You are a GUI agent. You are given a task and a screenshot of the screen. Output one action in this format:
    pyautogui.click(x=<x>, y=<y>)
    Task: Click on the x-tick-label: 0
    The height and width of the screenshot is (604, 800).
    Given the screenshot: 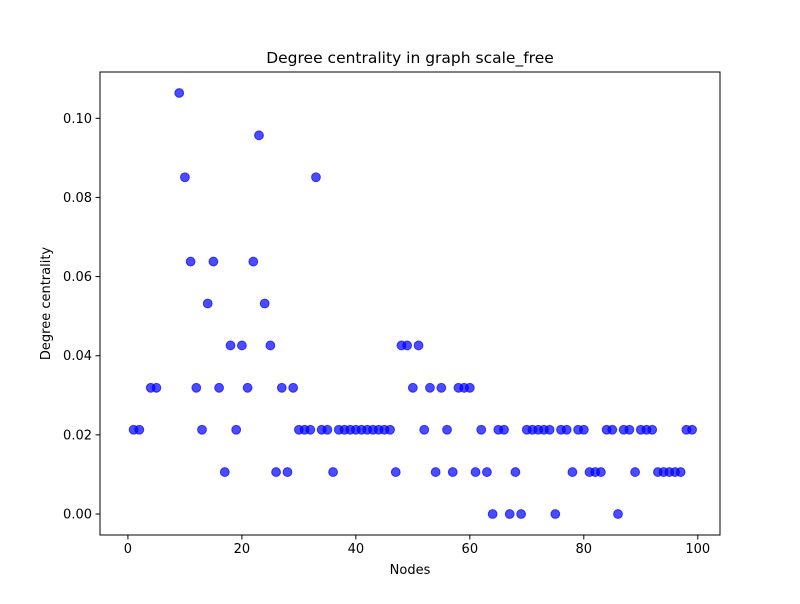 What is the action you would take?
    pyautogui.click(x=128, y=549)
    